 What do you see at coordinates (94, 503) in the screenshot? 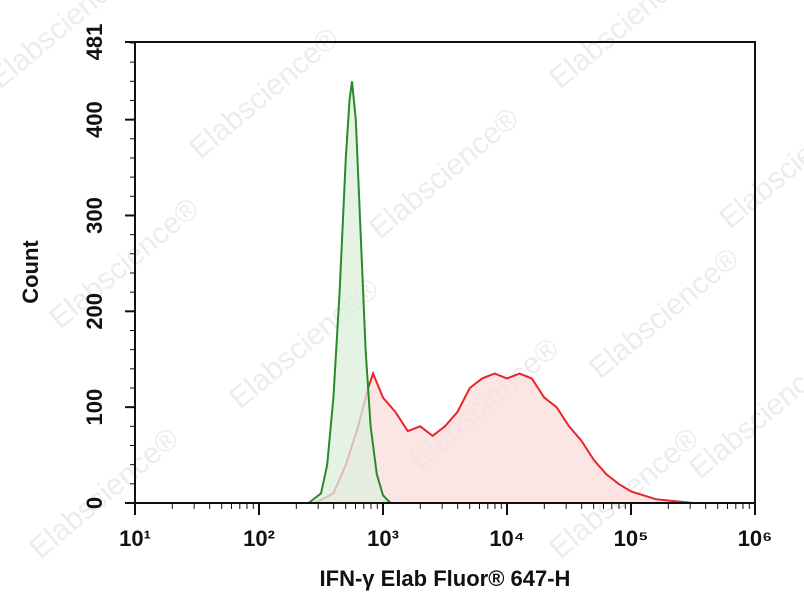
I see `y-tick-label: 0` at bounding box center [94, 503].